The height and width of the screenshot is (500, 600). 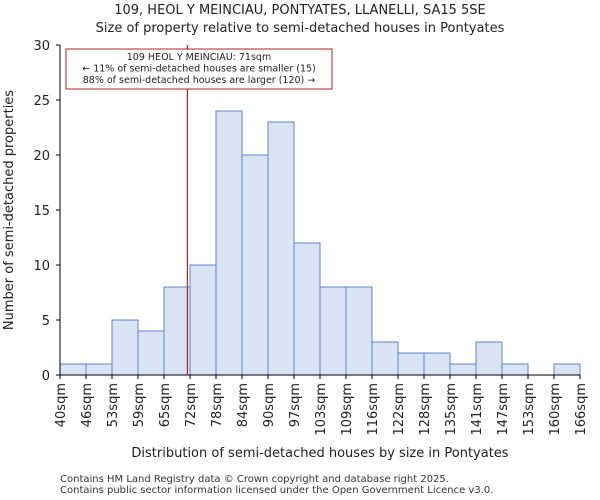 I want to click on y-tick-label: 0, so click(x=46, y=376).